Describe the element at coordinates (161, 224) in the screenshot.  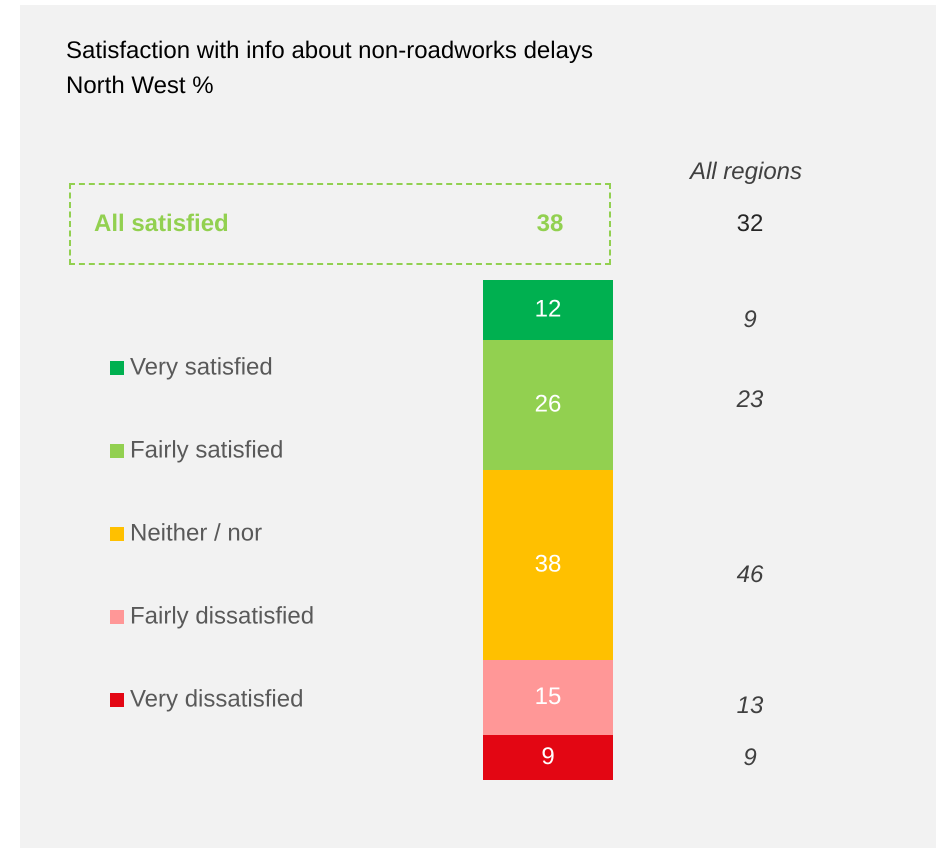
I see `text: All satisfied` at that location.